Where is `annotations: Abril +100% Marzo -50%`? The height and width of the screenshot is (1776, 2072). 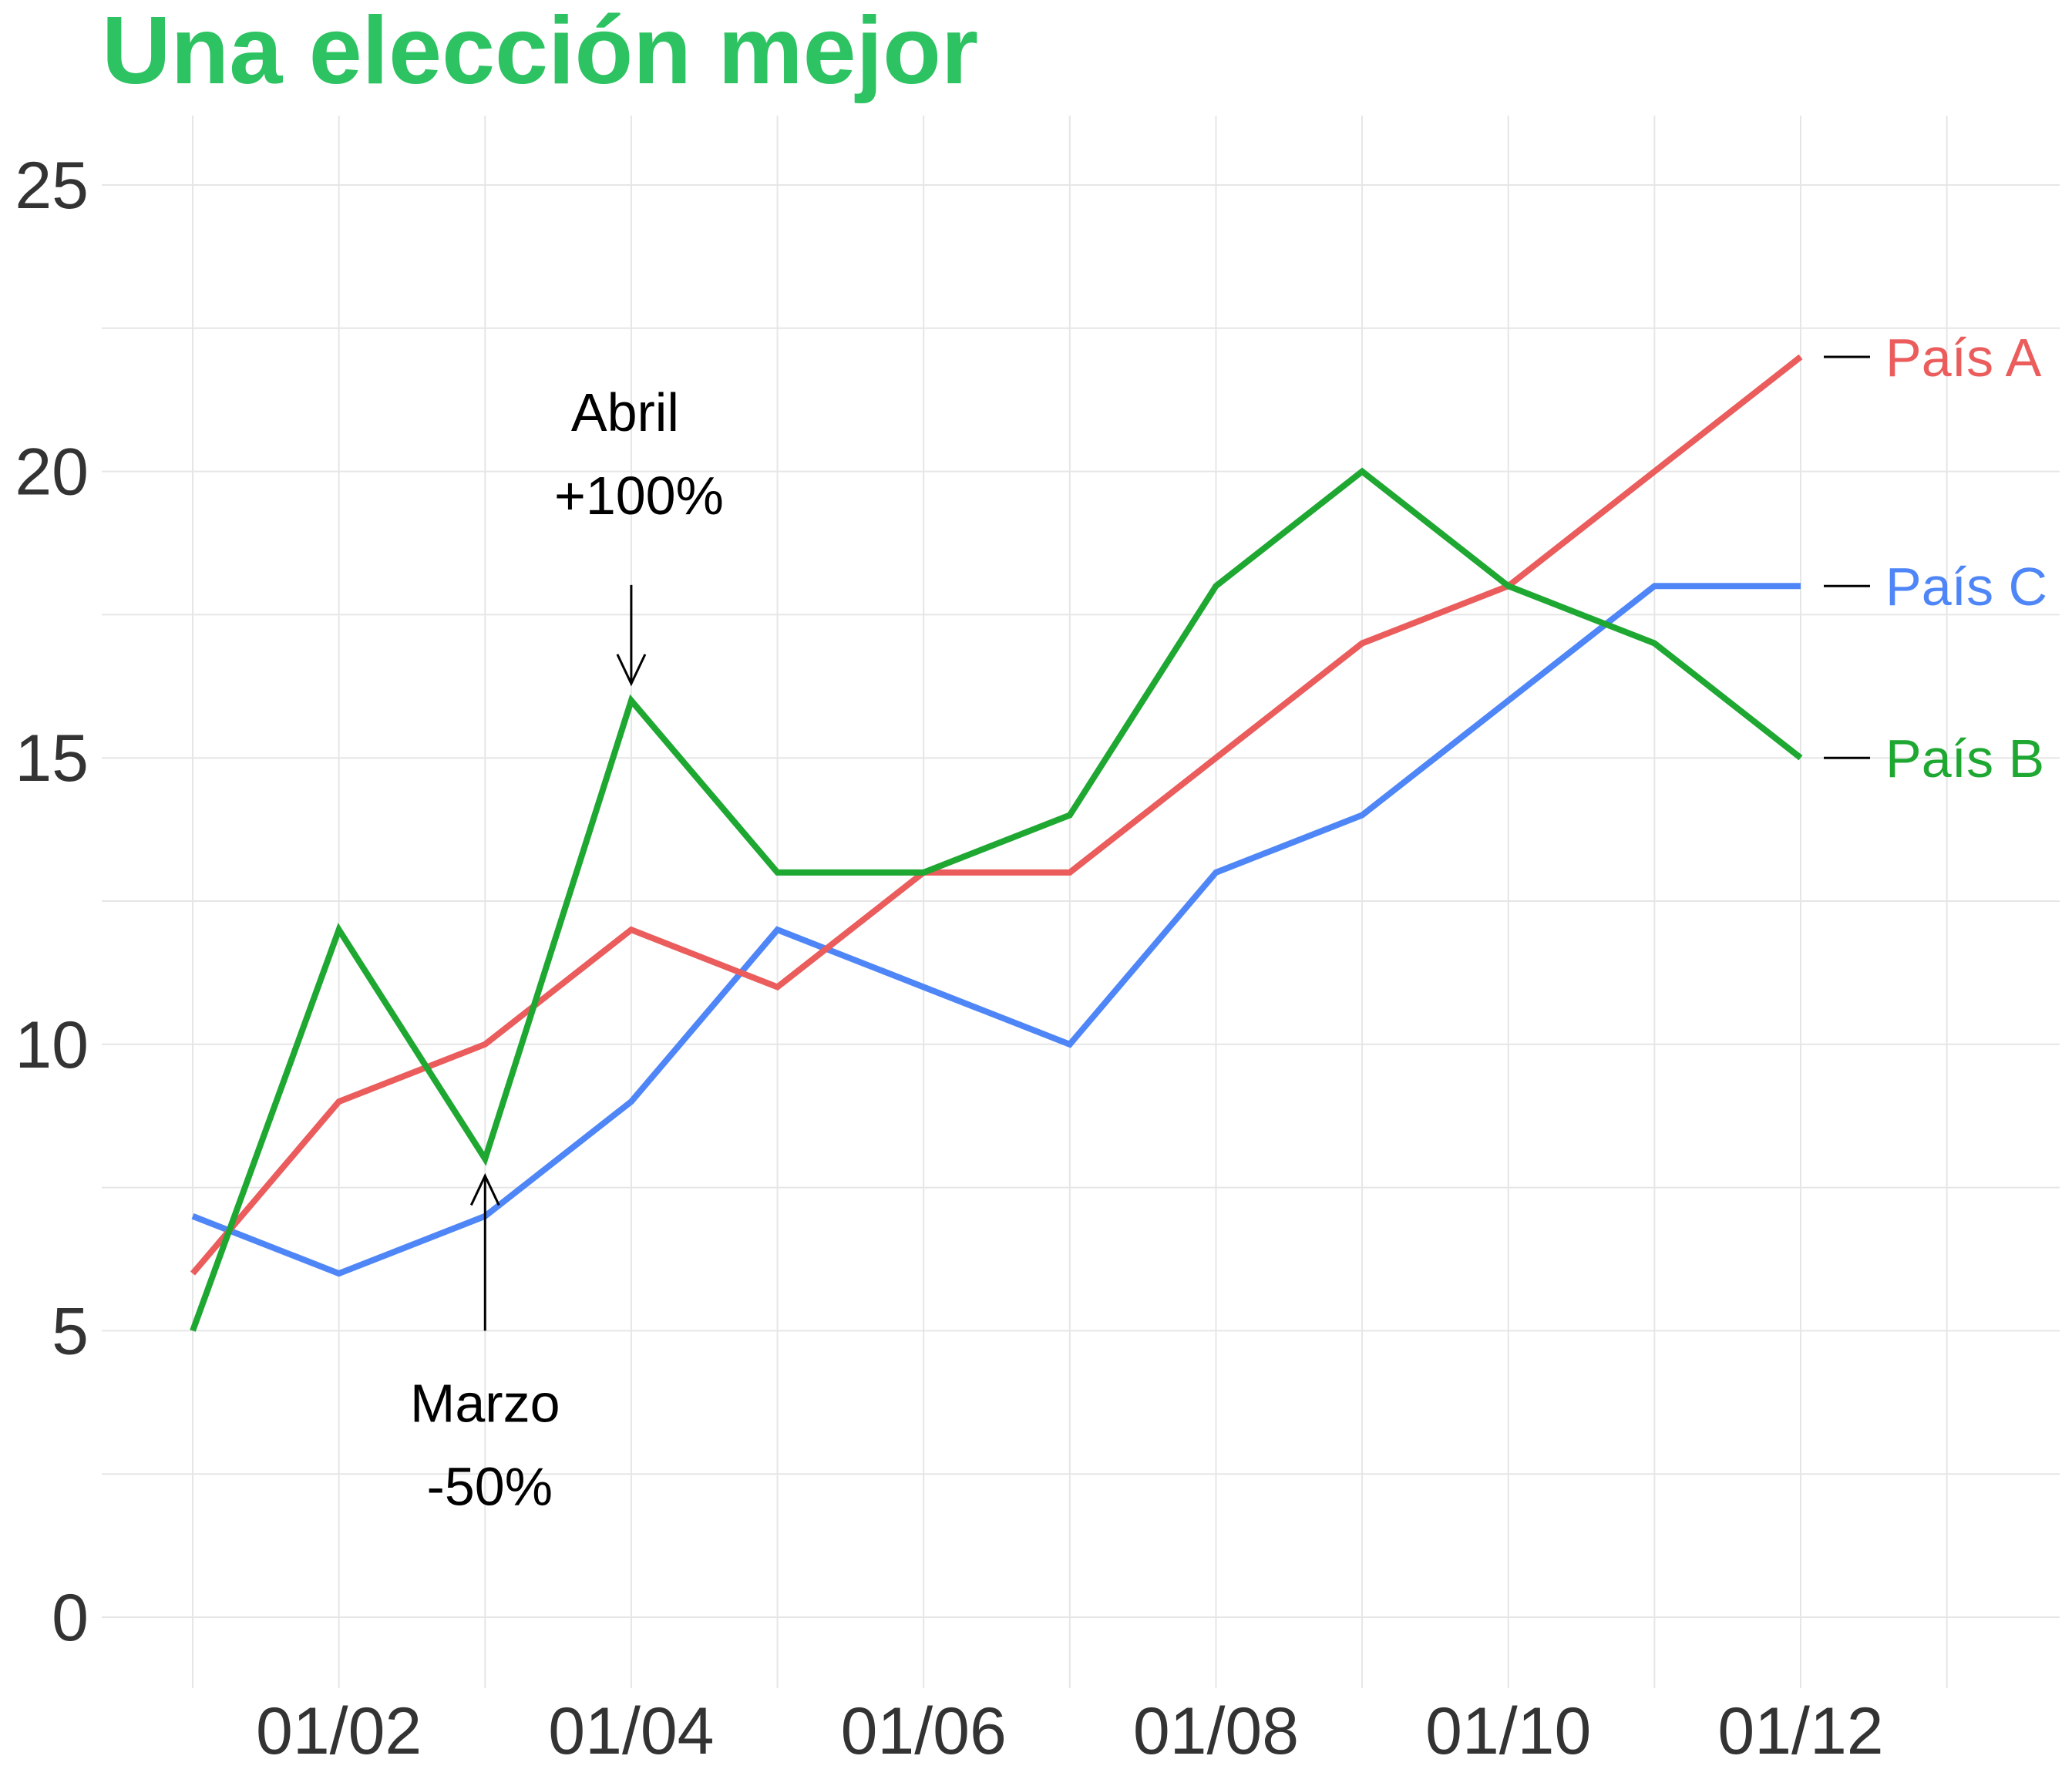 annotations: Abril +100% Marzo -50% is located at coordinates (567, 949).